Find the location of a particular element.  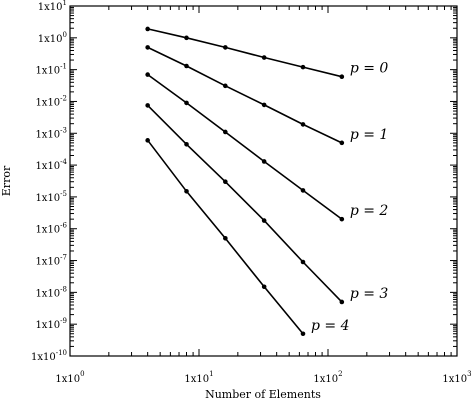

series-label: p = 1 is located at coordinates (369, 135).